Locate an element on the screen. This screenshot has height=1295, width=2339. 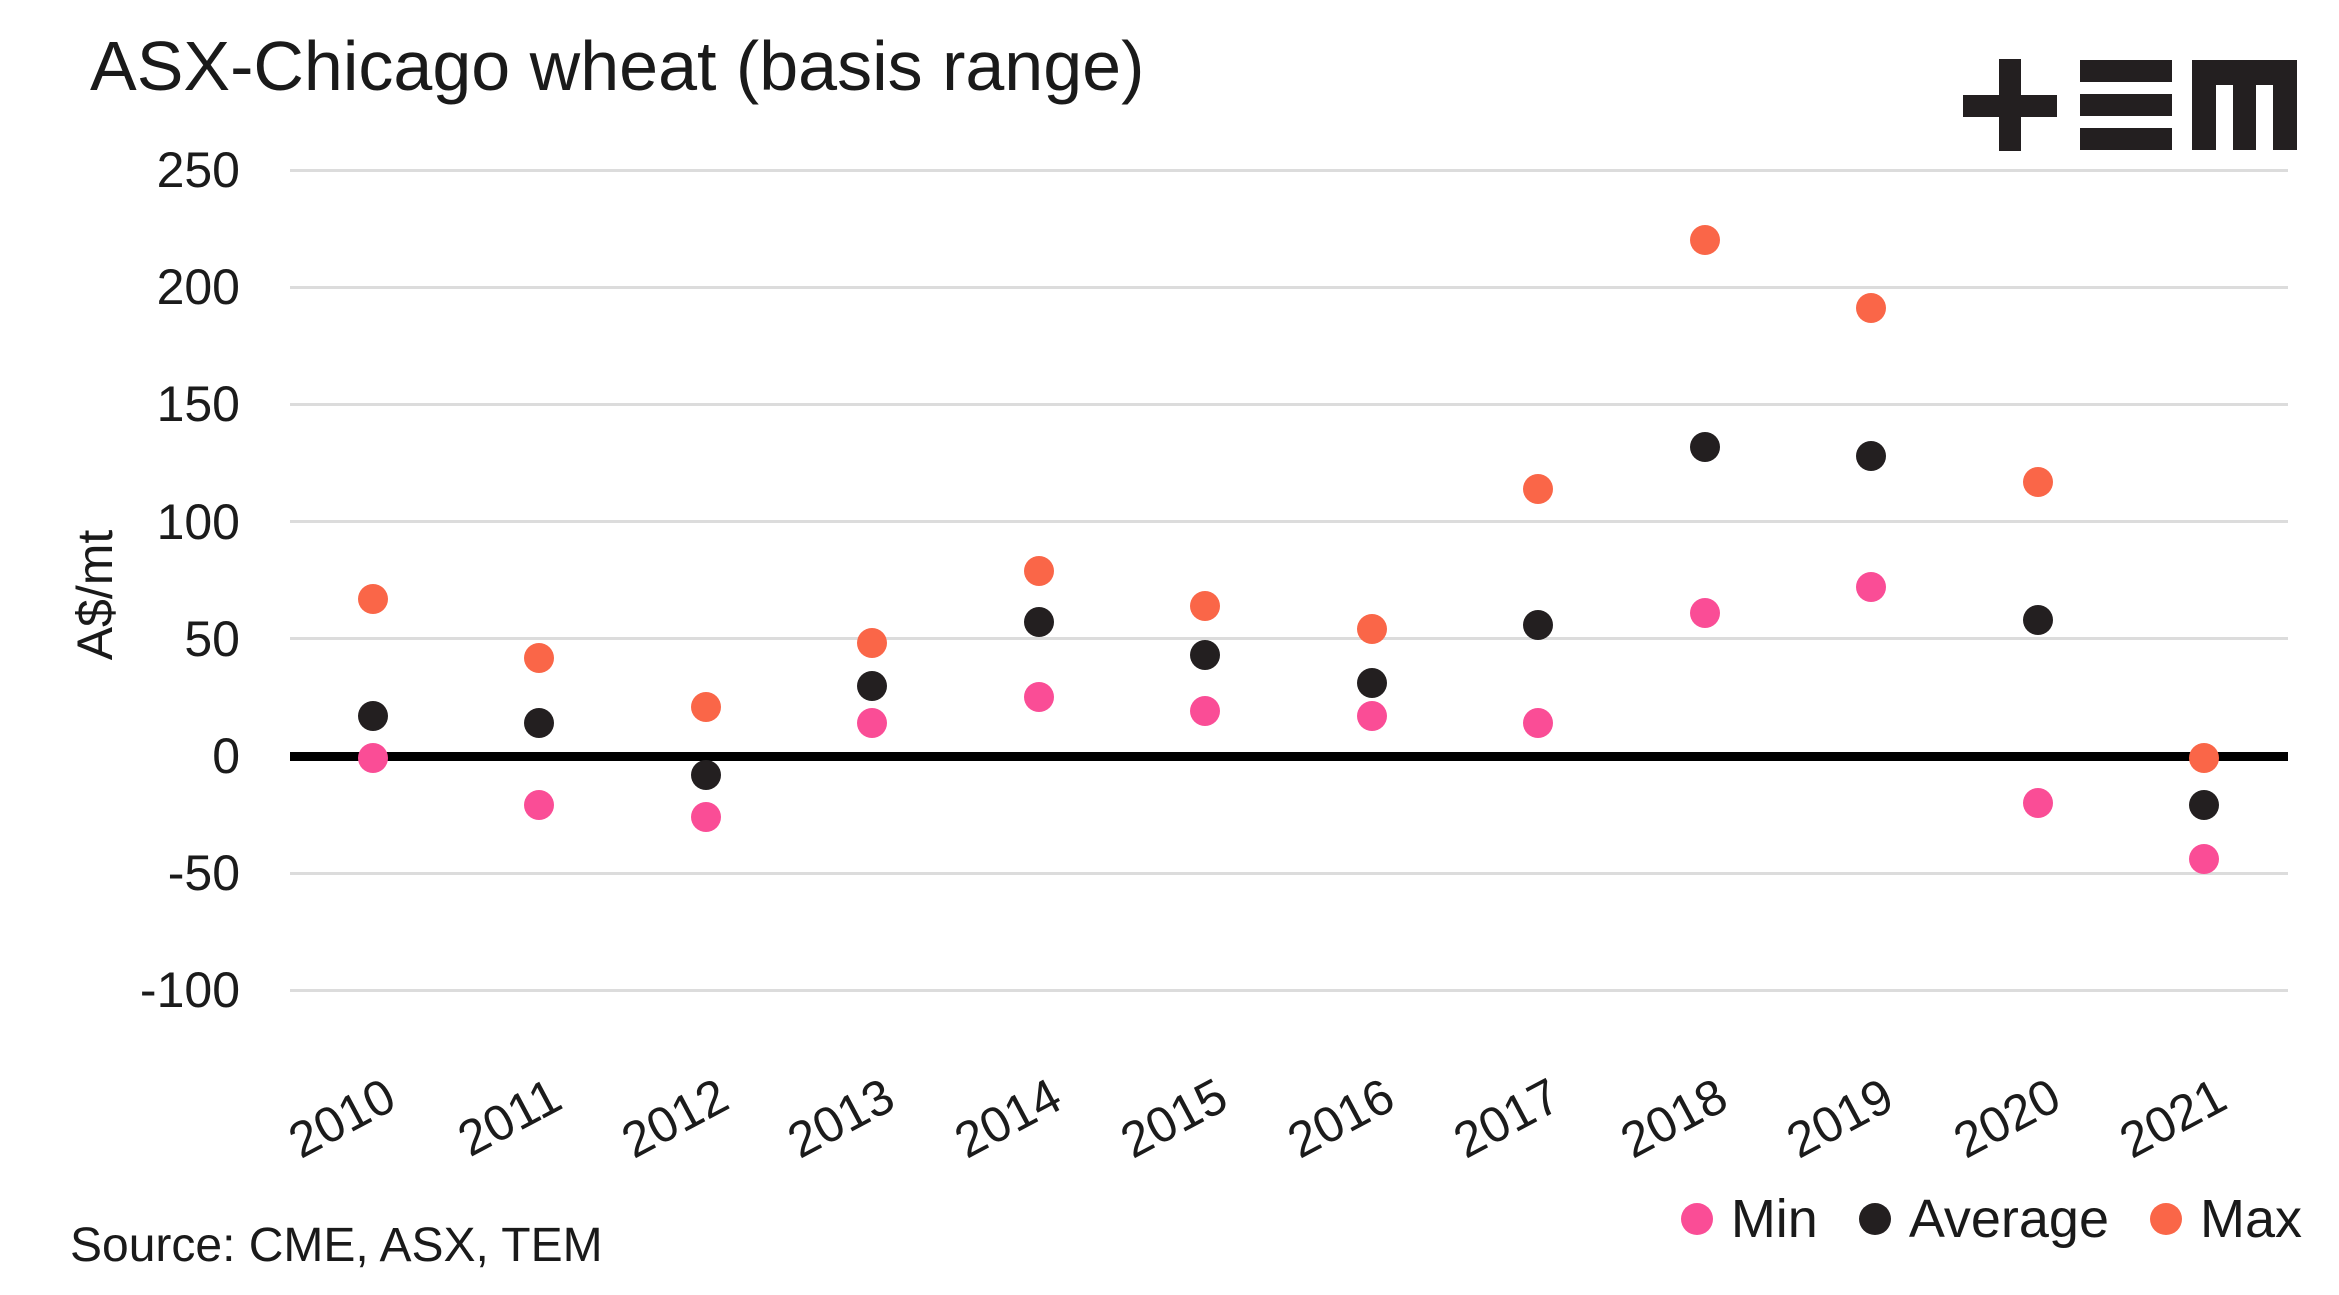
legend: Min Average Max is located at coordinates (1991, 1219).